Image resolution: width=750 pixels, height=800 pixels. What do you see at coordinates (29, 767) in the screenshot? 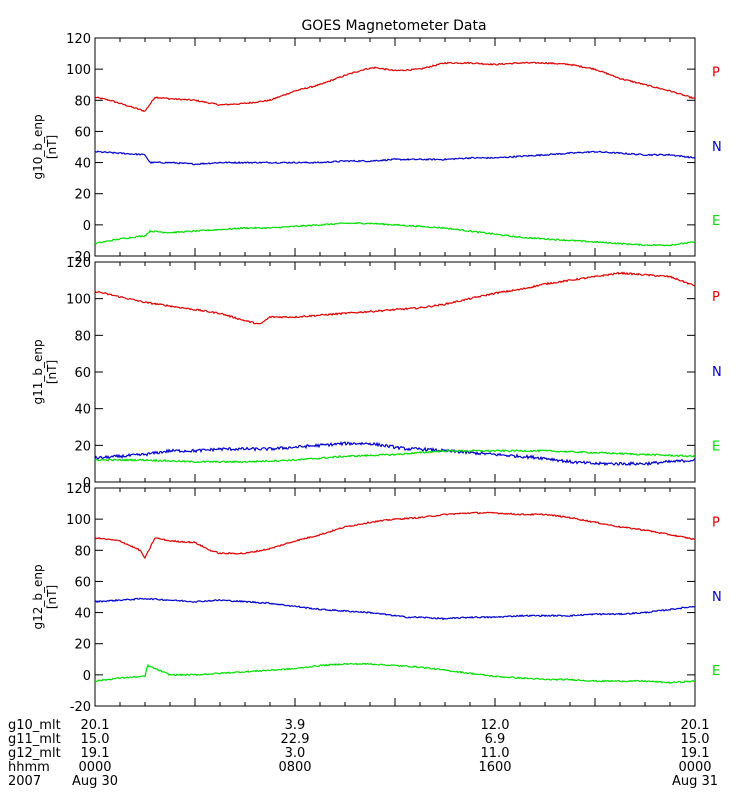
I see `footer-row-label: hhmm` at bounding box center [29, 767].